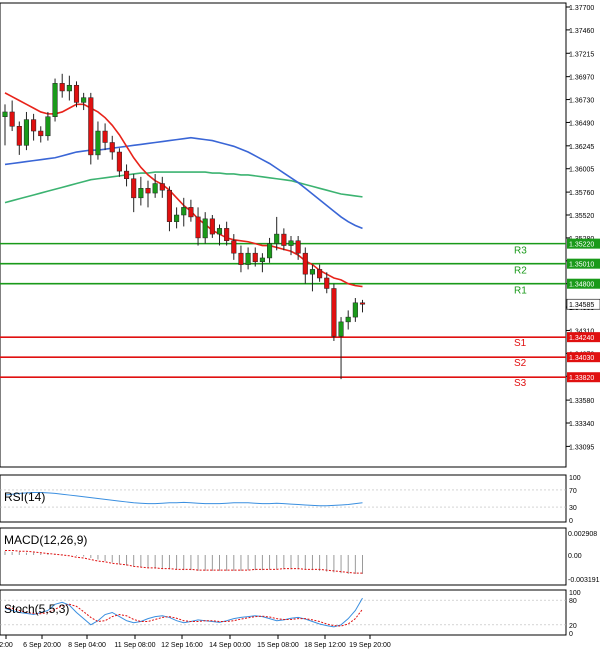  What do you see at coordinates (182, 645) in the screenshot?
I see `x-tick-label: 12 Sep 16:00` at bounding box center [182, 645].